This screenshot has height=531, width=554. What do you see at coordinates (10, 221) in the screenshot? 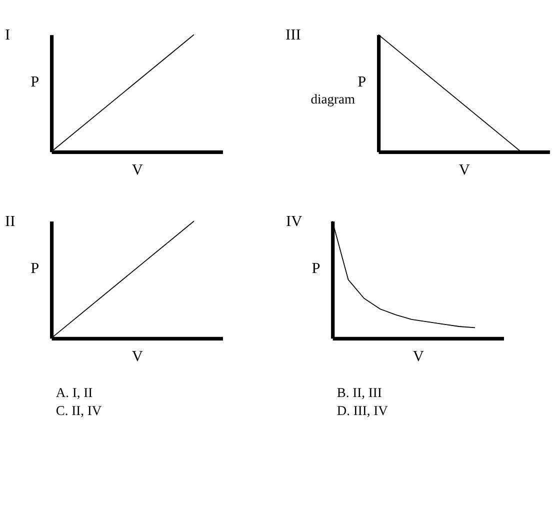
I see `chart-title: II` at bounding box center [10, 221].